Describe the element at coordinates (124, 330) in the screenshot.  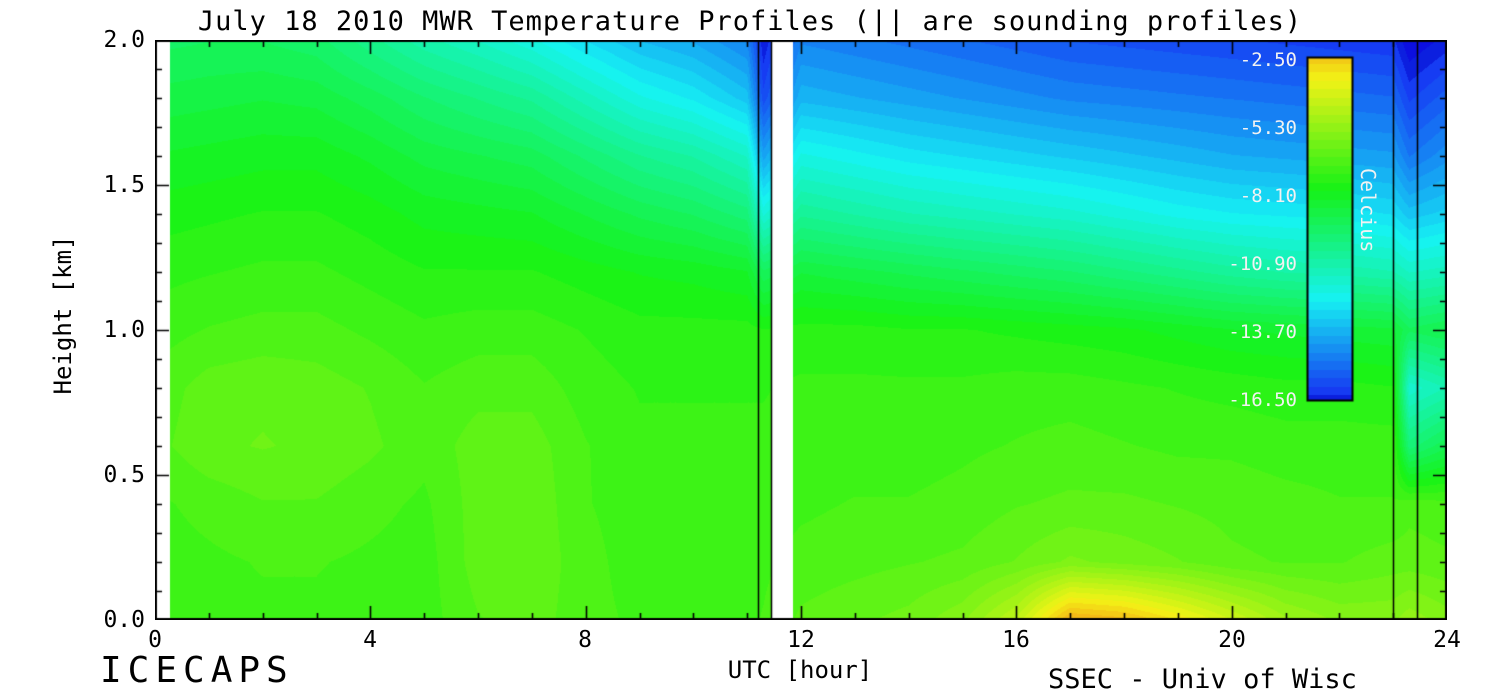
I see `y-tick-label: 1.0` at that location.